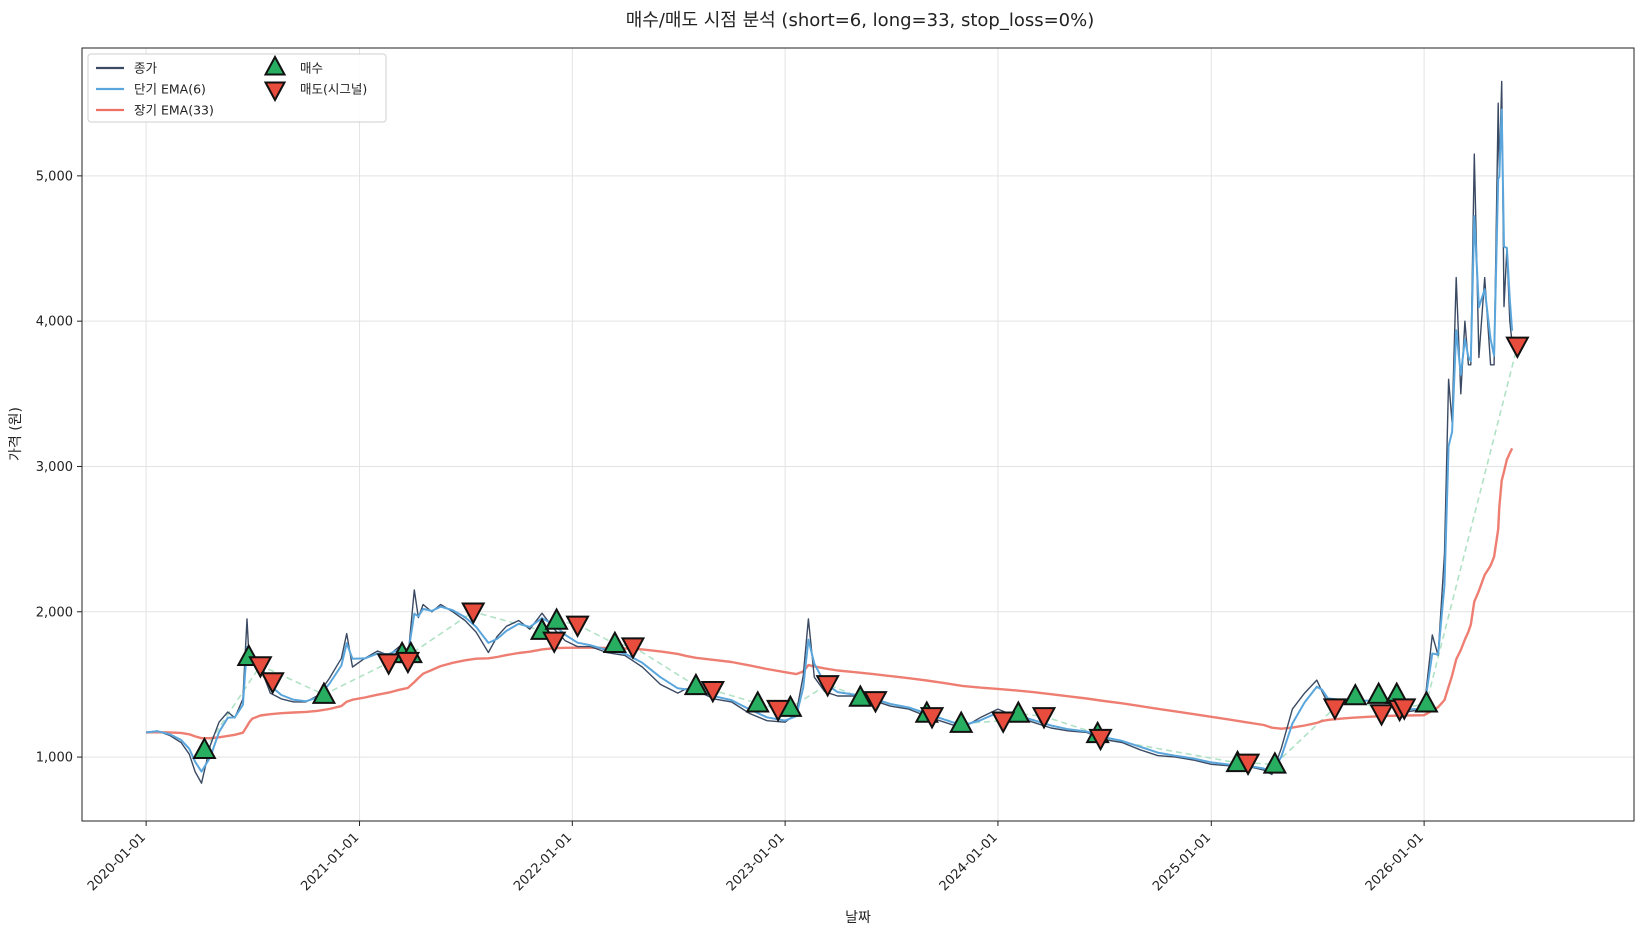 The image size is (1641, 930). What do you see at coordinates (54, 758) in the screenshot?
I see `y-tick-label: 1,000` at bounding box center [54, 758].